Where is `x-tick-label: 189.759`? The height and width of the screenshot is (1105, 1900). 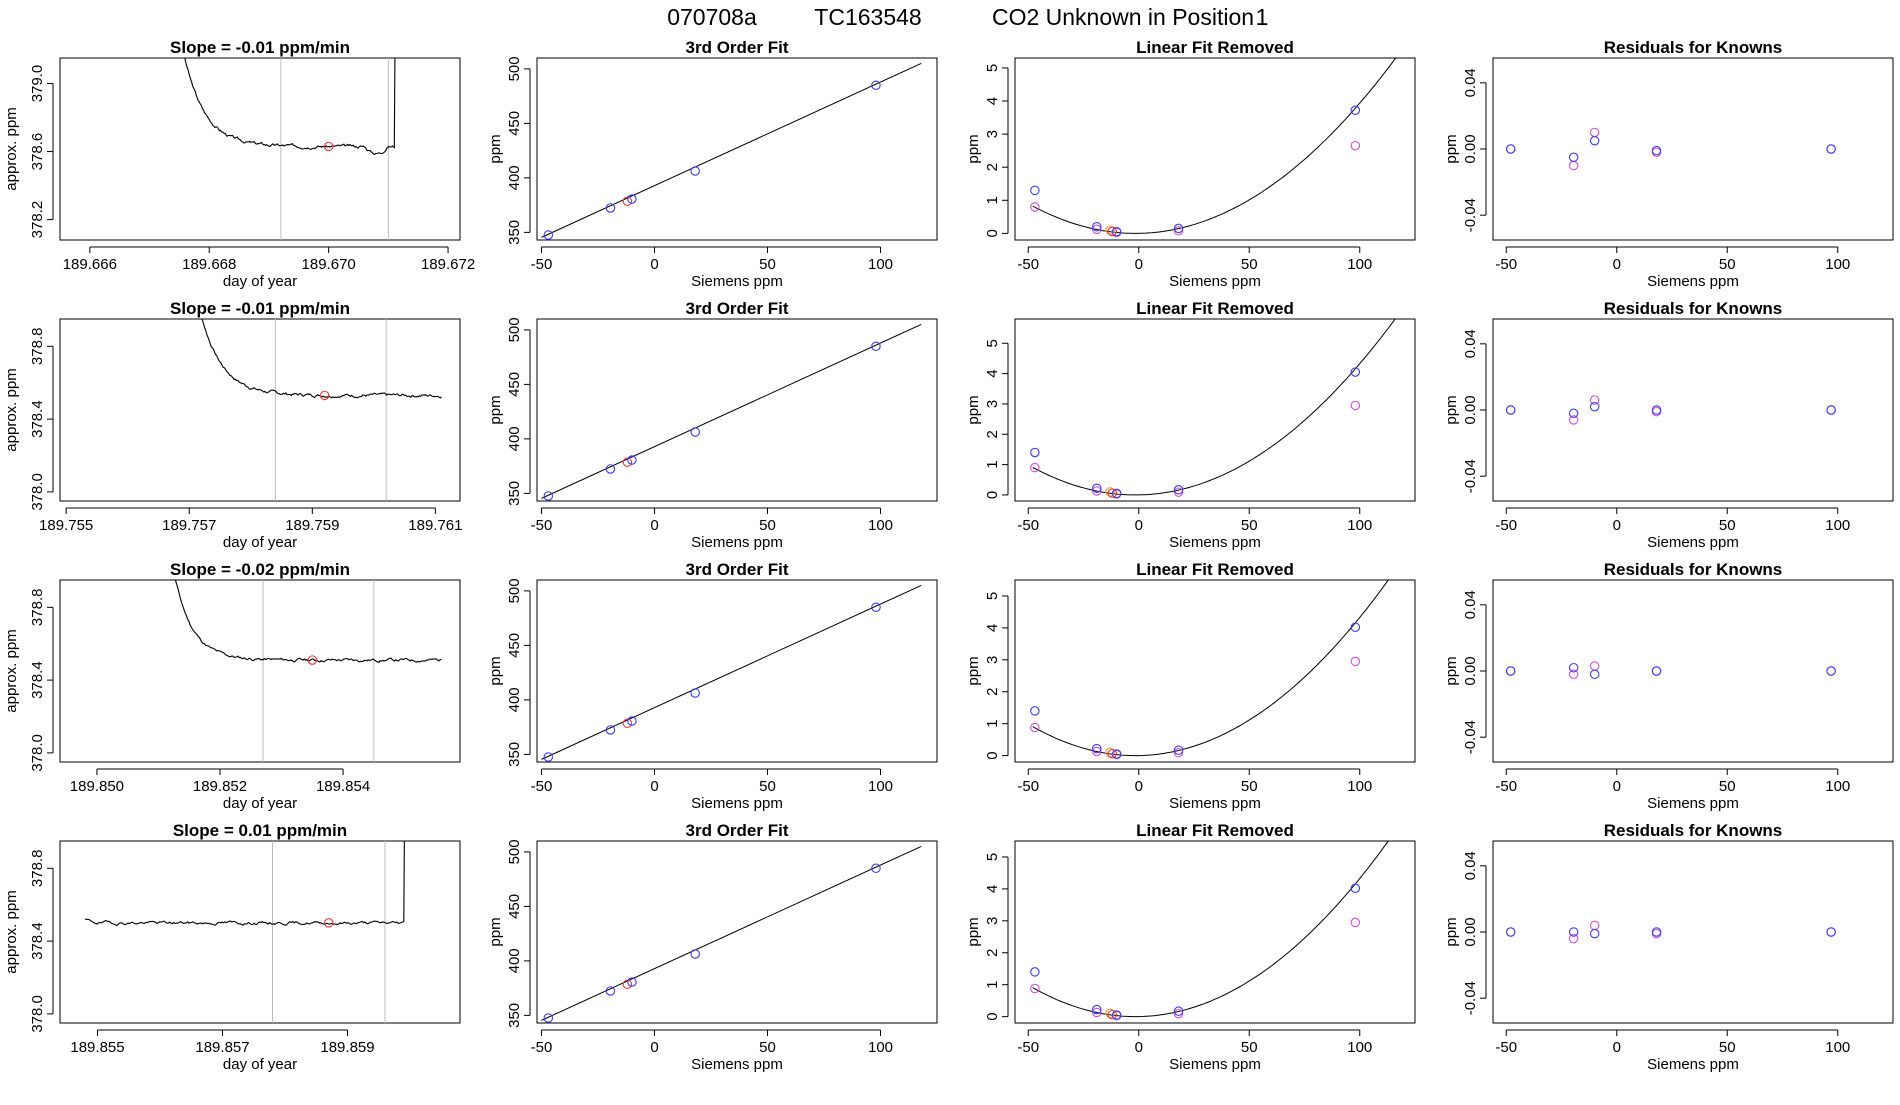
x-tick-label: 189.759 is located at coordinates (312, 525).